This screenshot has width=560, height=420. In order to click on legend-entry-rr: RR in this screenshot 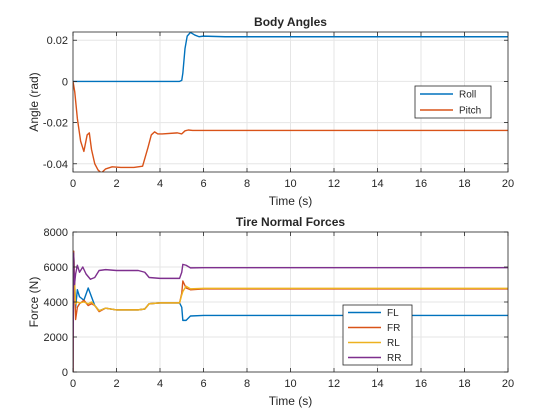, I will do `click(394, 358)`.